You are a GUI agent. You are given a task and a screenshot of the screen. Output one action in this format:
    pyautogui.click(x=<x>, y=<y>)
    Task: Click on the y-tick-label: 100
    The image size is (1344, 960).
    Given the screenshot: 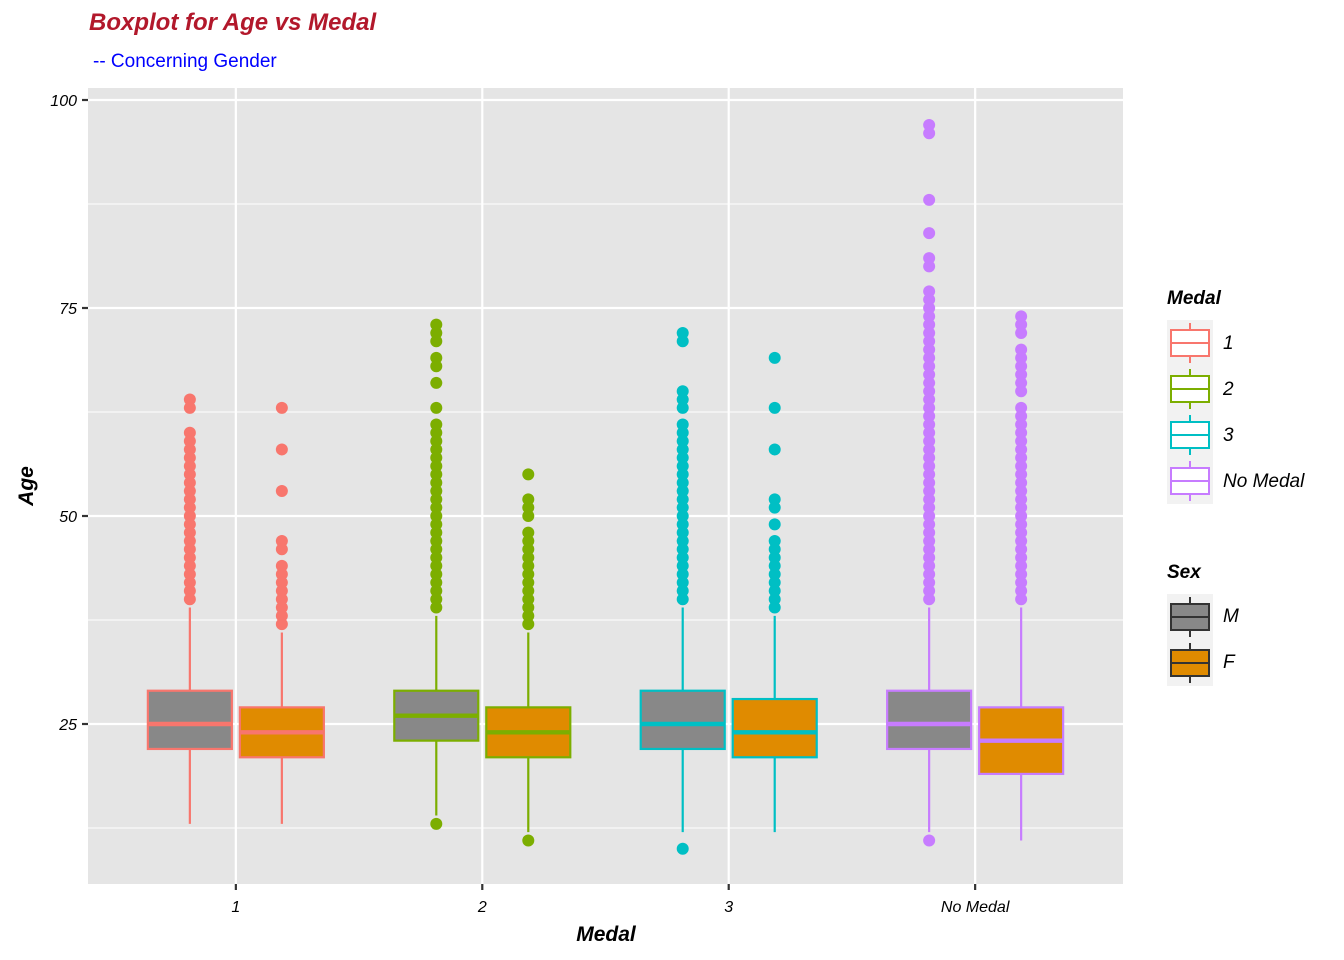 What is the action you would take?
    pyautogui.click(x=63, y=101)
    